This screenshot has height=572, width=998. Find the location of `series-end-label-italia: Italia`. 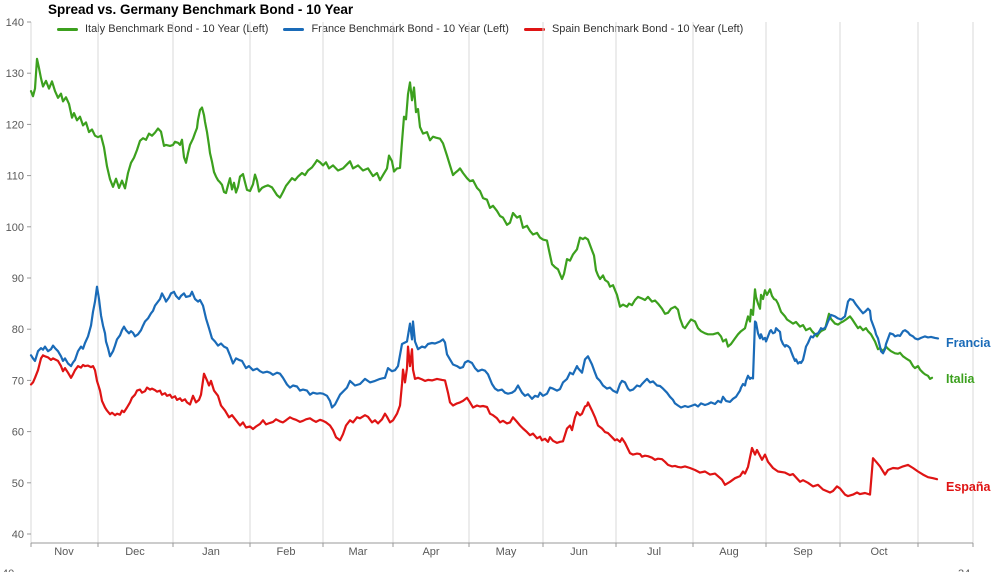

series-end-label-italia: Italia is located at coordinates (961, 379).